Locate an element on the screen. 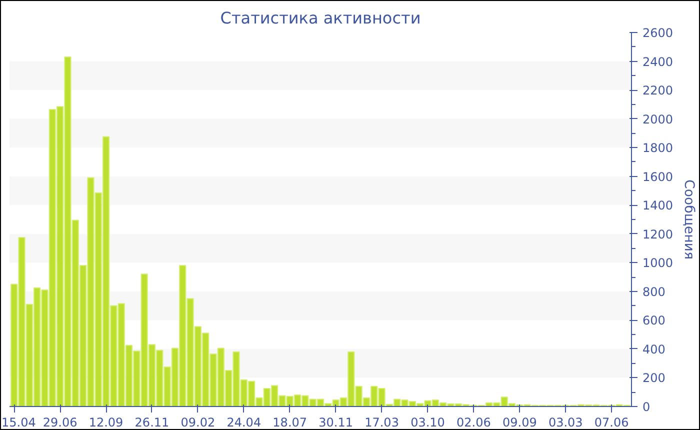 Image resolution: width=700 pixels, height=430 pixels. x-tick-label: 24.04 is located at coordinates (244, 423).